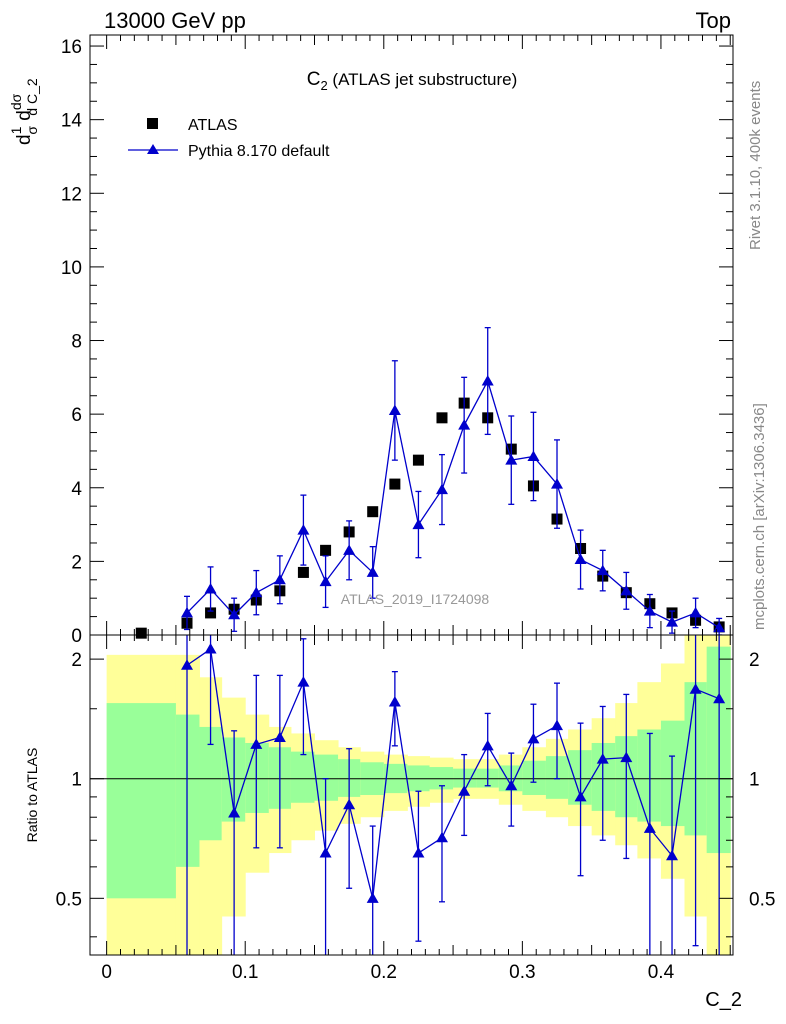 Image resolution: width=786 pixels, height=1024 pixels. I want to click on header-right-label: Top, so click(713, 20).